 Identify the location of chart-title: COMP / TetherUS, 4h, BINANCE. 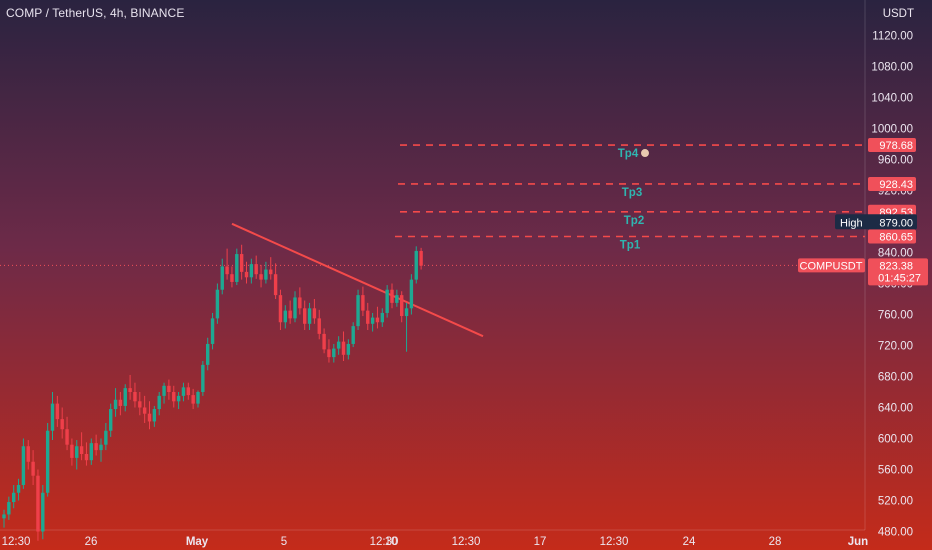
(95, 13).